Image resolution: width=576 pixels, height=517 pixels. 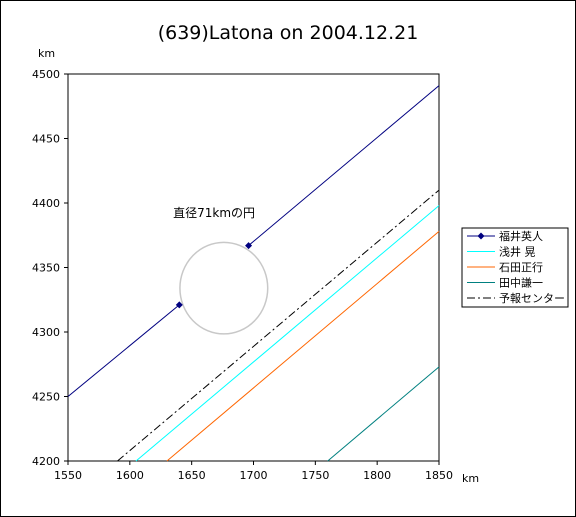 I want to click on x-axis-unit-label: km, so click(x=470, y=478).